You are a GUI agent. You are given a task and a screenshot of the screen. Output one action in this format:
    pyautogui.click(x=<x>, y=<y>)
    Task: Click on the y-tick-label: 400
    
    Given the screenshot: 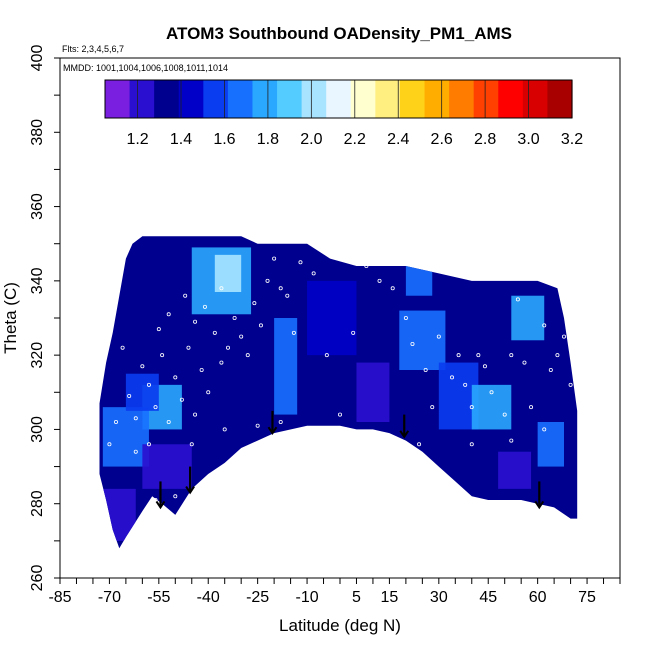 What is the action you would take?
    pyautogui.click(x=37, y=58)
    